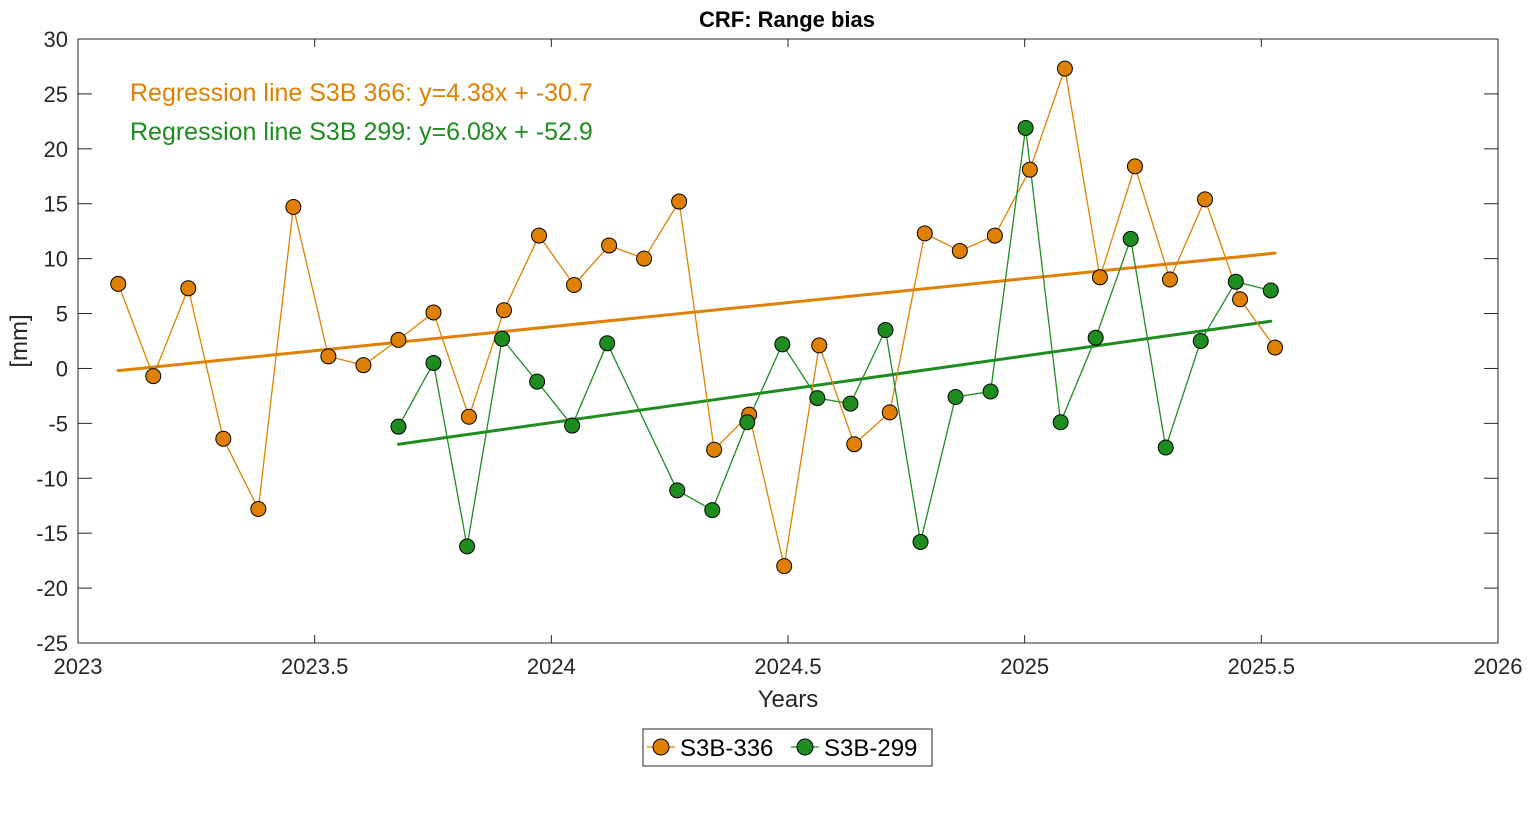 The width and height of the screenshot is (1536, 835). I want to click on y-tick-label: -15, so click(52, 533).